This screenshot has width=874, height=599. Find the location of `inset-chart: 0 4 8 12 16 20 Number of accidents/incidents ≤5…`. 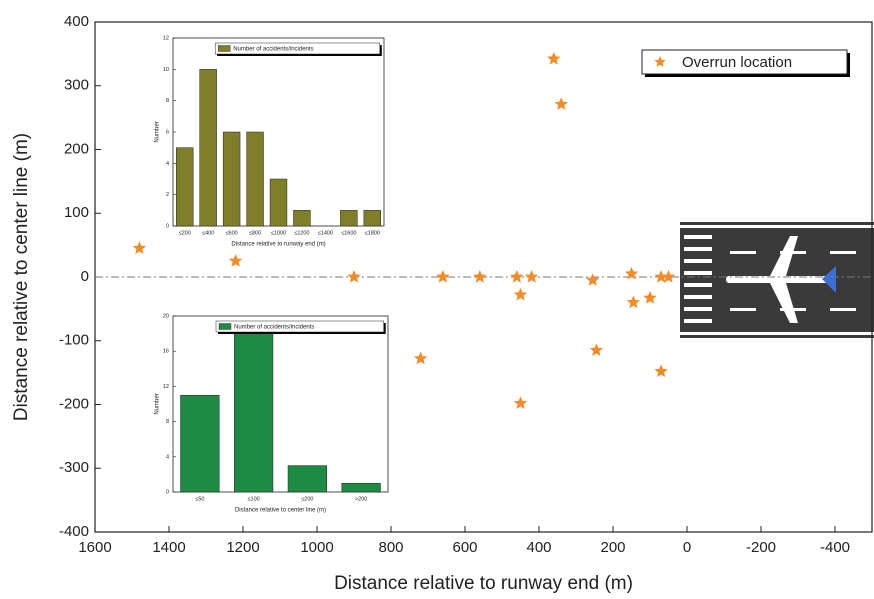

inset-chart: 0 4 8 12 16 20 Number of accidents/incidents ≤5… is located at coordinates (272, 416).